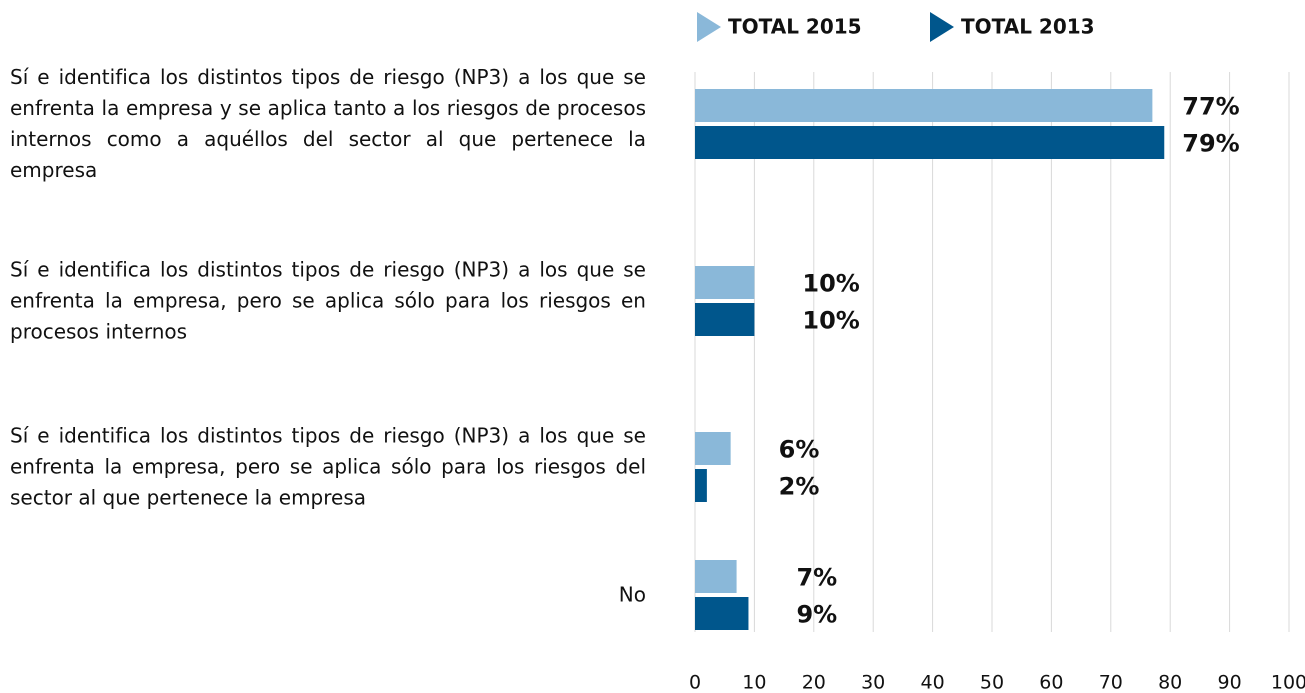 This screenshot has height=693, width=1305. Describe the element at coordinates (1230, 682) in the screenshot. I see `x-tick-label: 90` at that location.